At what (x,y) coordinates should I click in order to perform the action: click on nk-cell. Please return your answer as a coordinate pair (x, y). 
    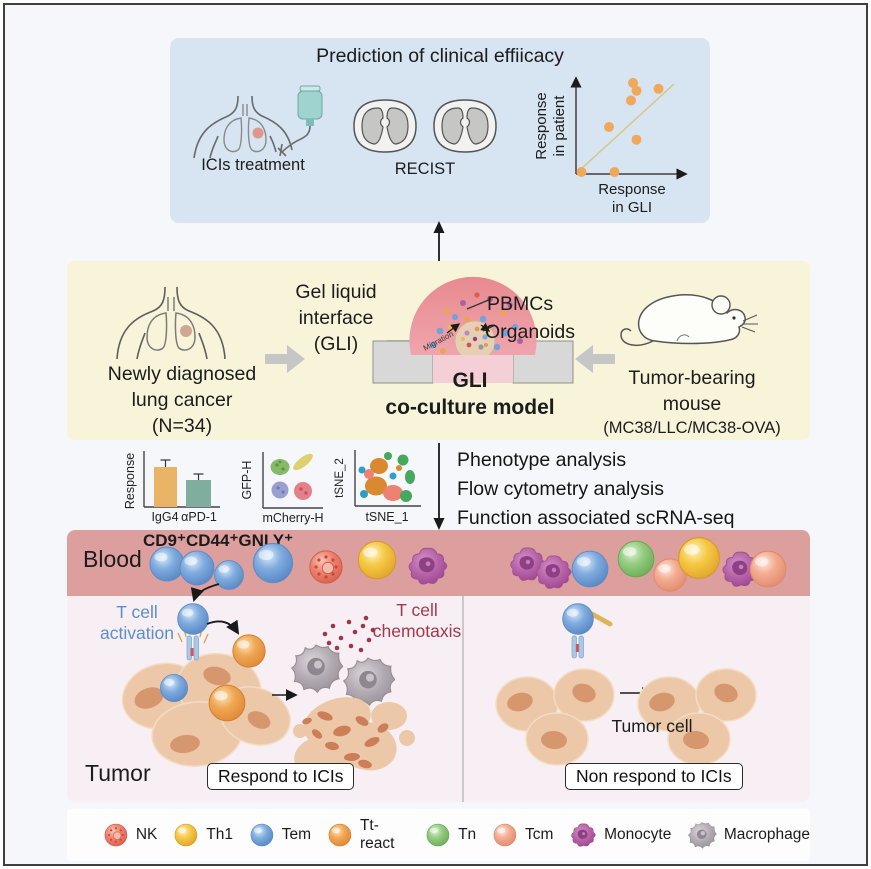
    Looking at the image, I should click on (326, 567).